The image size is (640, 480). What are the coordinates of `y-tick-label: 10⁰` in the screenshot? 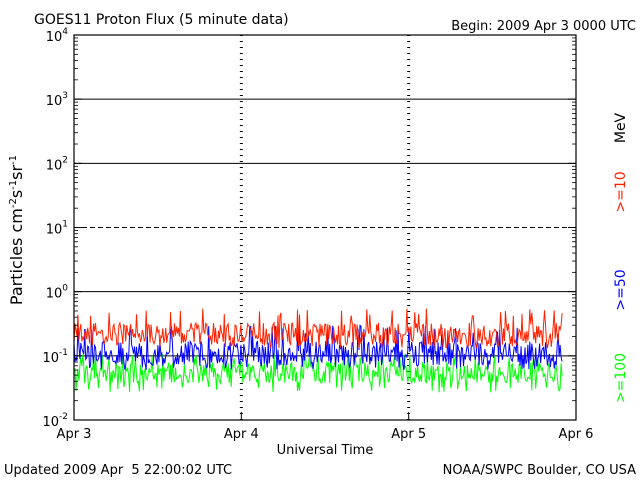 It's located at (57, 293).